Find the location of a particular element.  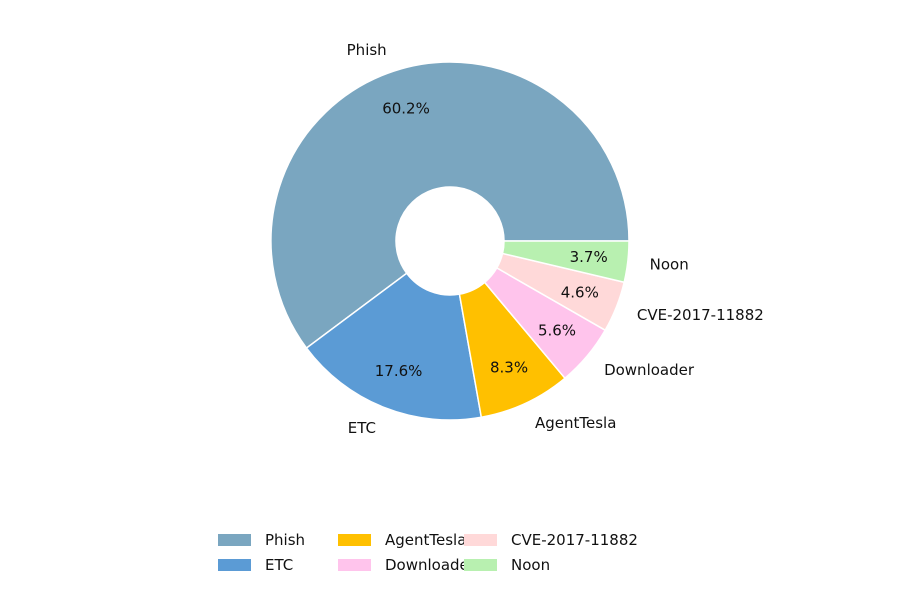

slice-label-phish: Phish is located at coordinates (367, 50).